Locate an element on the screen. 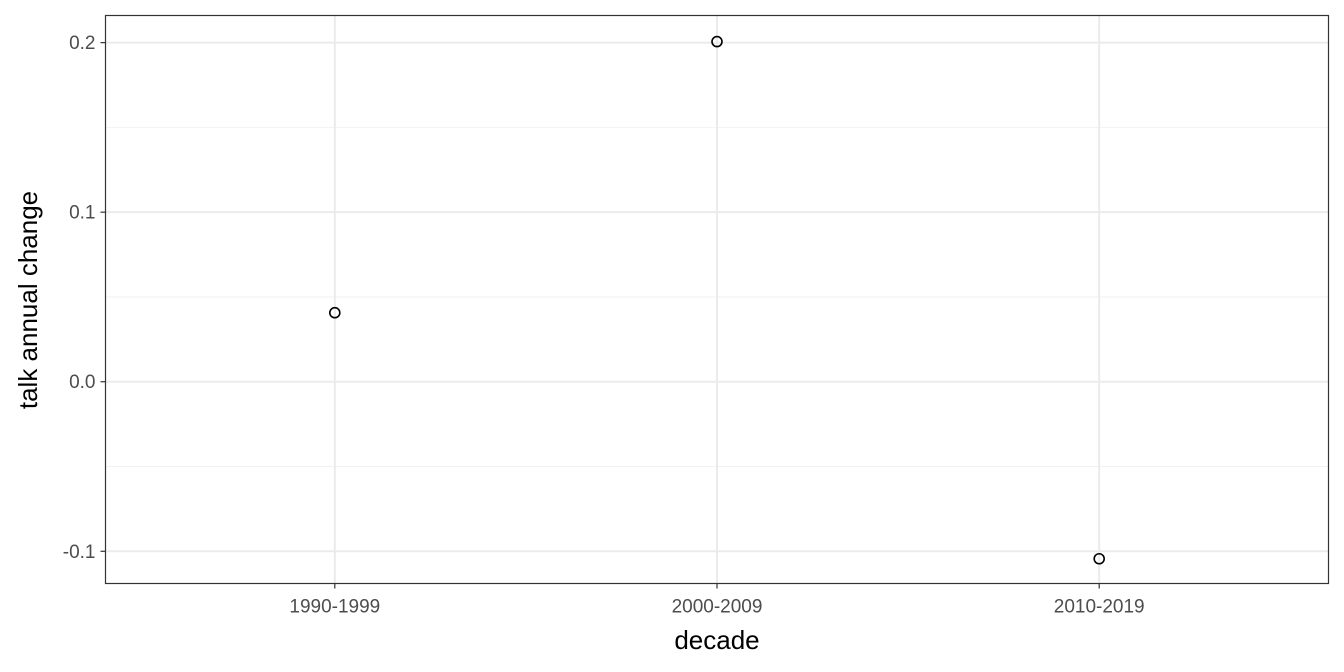 The image size is (1344, 672). x-tick-label: 2010-2019 is located at coordinates (1099, 607).